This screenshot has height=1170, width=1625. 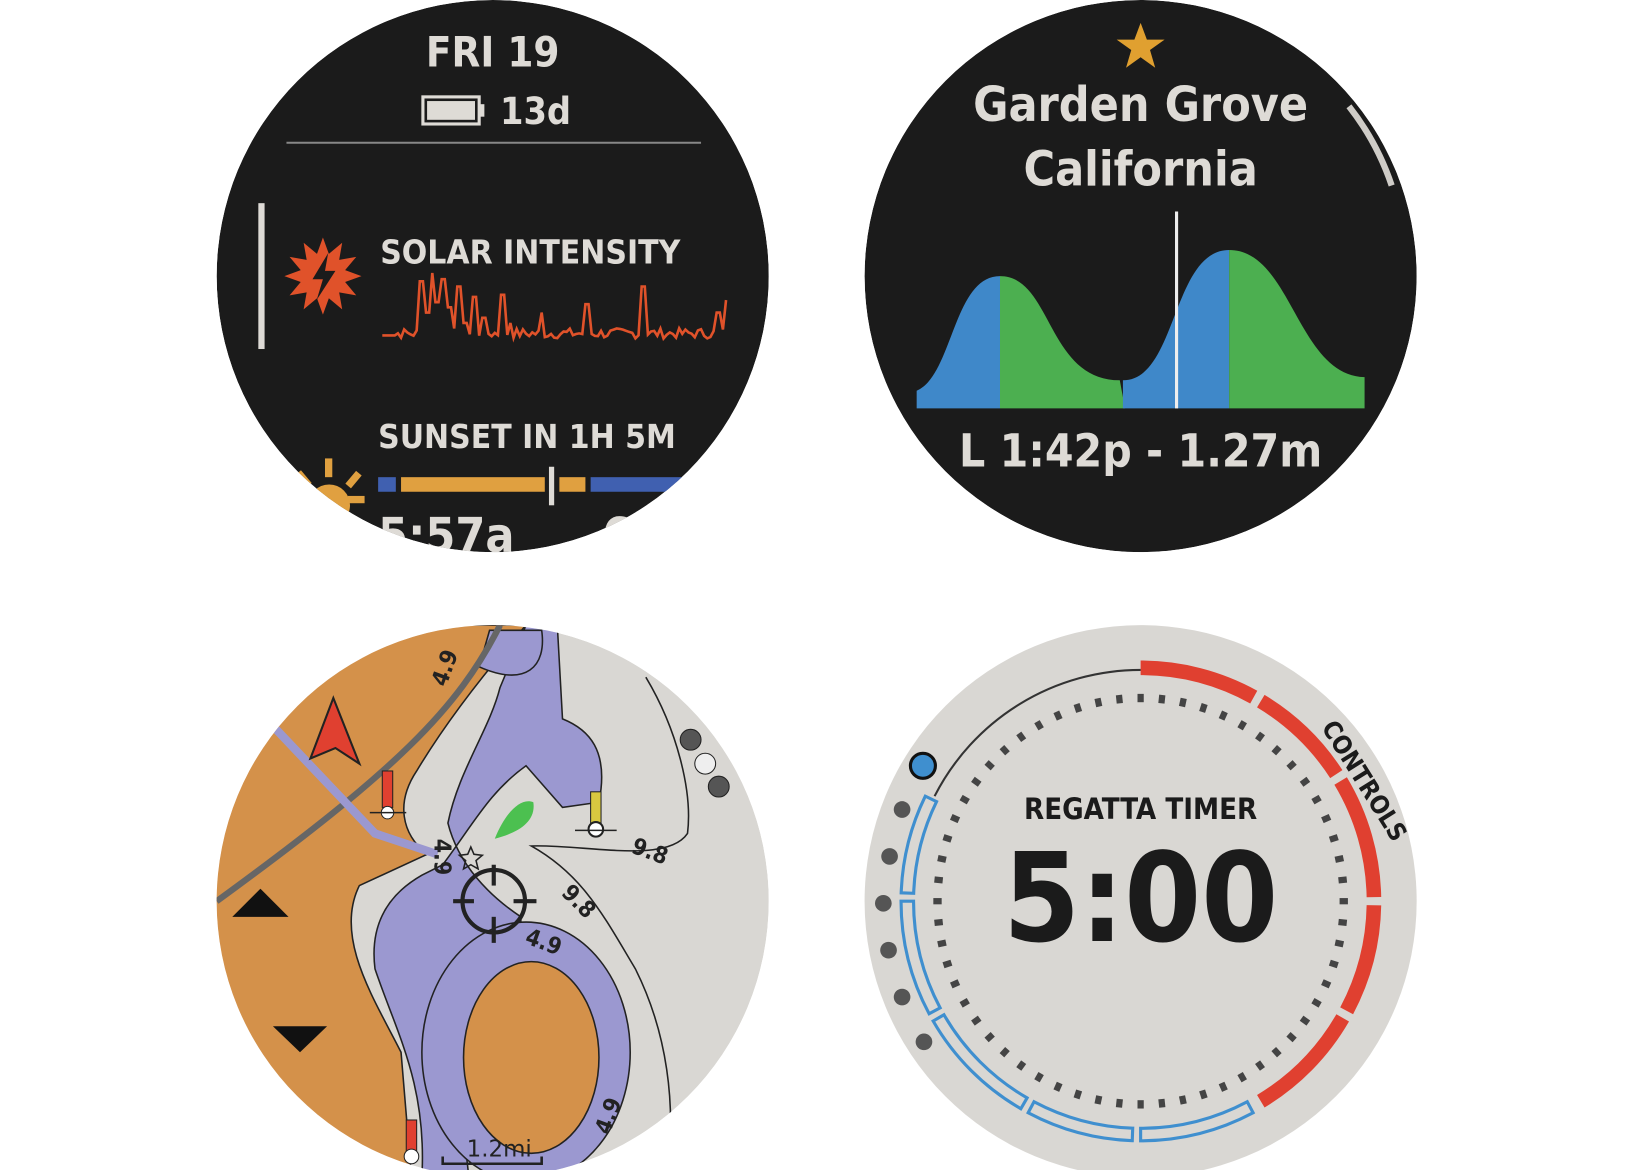 What do you see at coordinates (441, 857) in the screenshot?
I see `depth-label: 4.9` at bounding box center [441, 857].